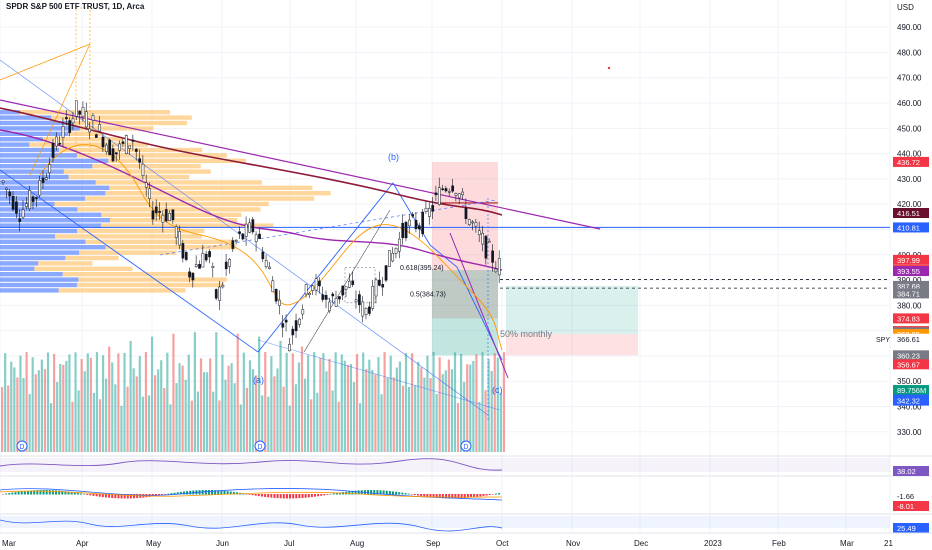  What do you see at coordinates (428, 294) in the screenshot?
I see `fib-label: 0.5(384.73)` at bounding box center [428, 294].